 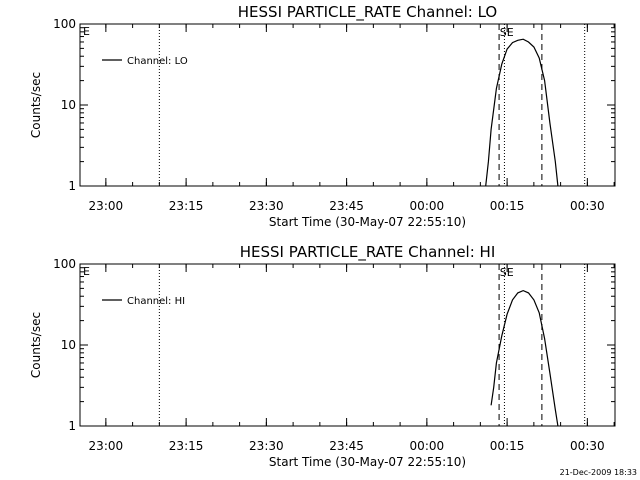 I want to click on legend-label: Channel: HI, so click(x=156, y=301).